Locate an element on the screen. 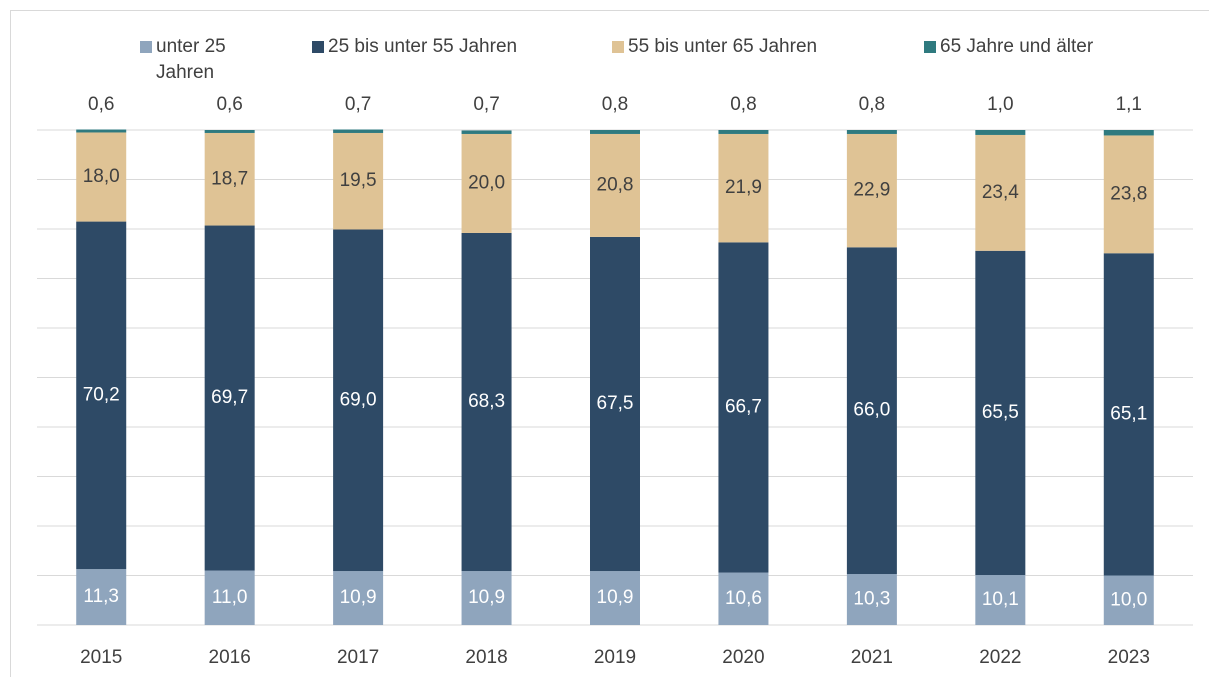 This screenshot has height=677, width=1209. data-label: 69,7 is located at coordinates (229, 397).